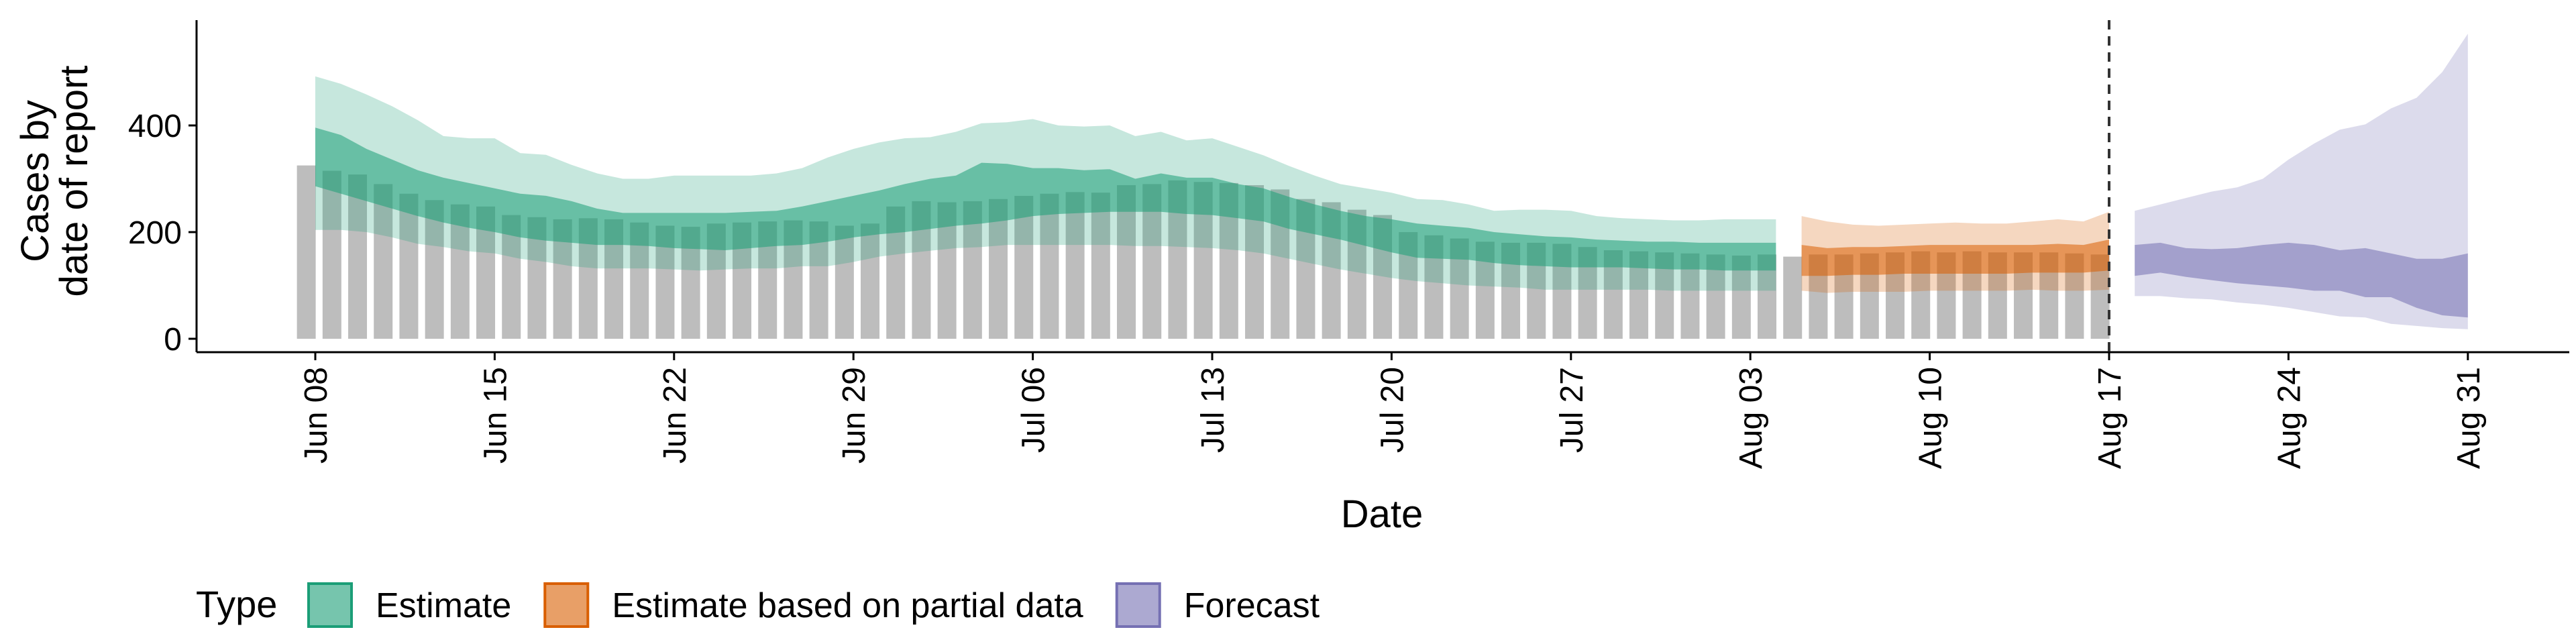 This screenshot has height=644, width=2576. I want to click on x-tick-label: Jun 22, so click(675, 415).